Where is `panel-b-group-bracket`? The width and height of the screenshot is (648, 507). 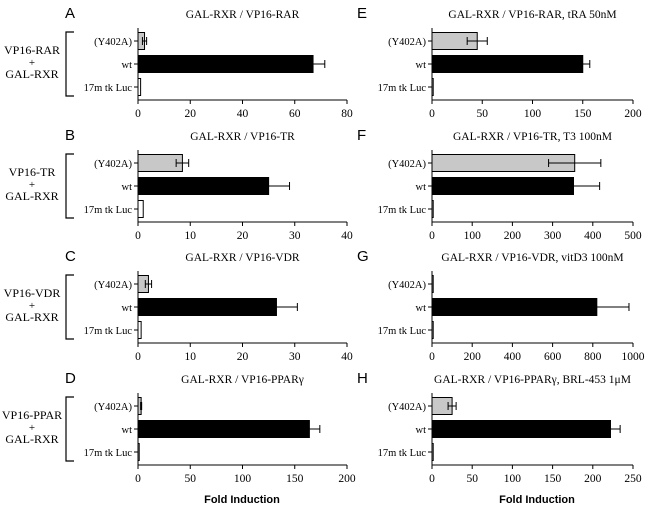
panel-b-group-bracket is located at coordinates (69, 186).